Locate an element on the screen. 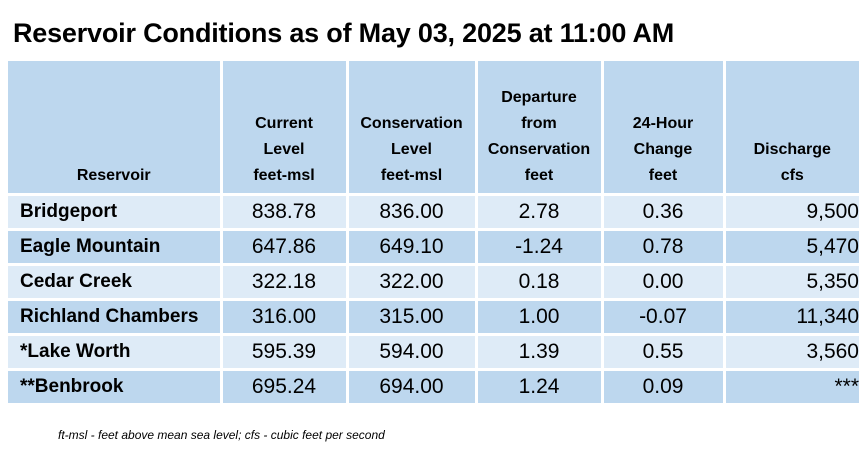 The width and height of the screenshot is (867, 450). discharge-cell: 3,560 is located at coordinates (790, 351).